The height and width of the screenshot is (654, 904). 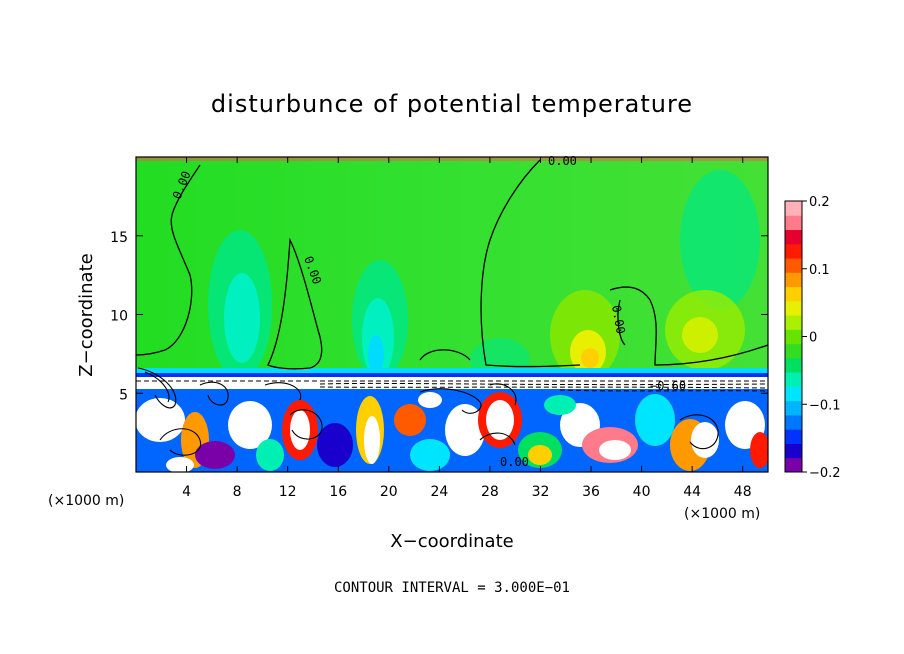 I want to click on y-tick-label: 15, so click(x=119, y=238).